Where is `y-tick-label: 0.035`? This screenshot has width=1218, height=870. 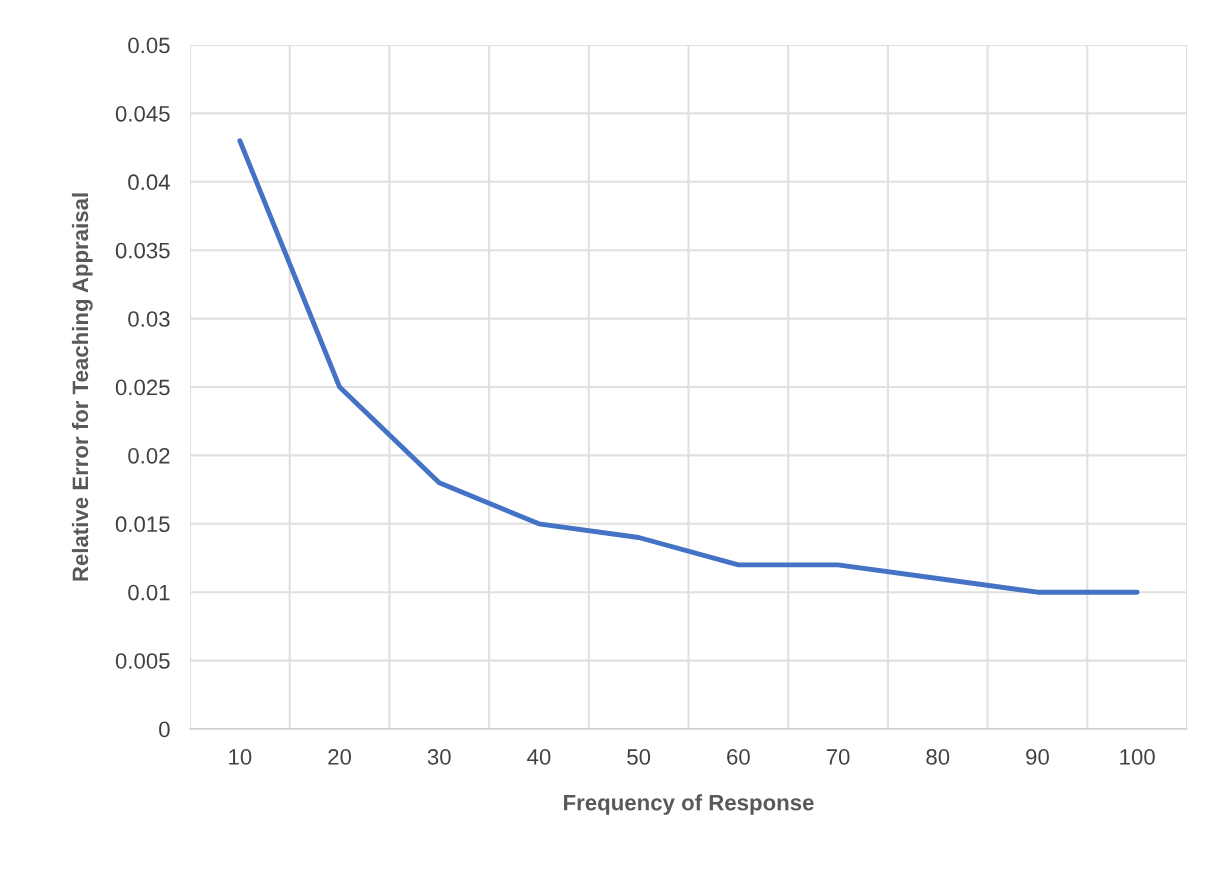
y-tick-label: 0.035 is located at coordinates (142, 250).